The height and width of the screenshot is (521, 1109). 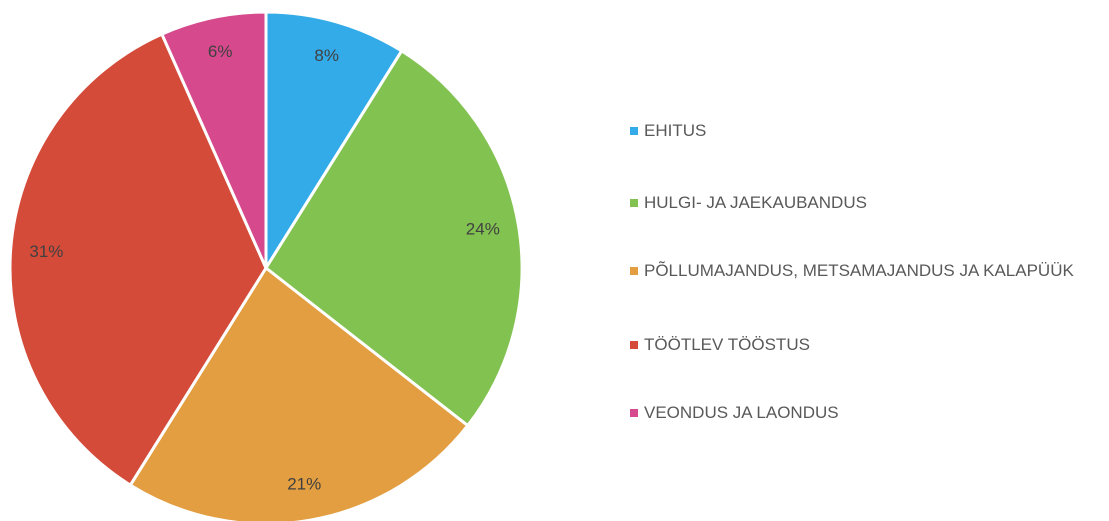 I want to click on legend-label: PÕLLUMAJANDUS, METSAMAJANDUS JA KALAPÜÜK, so click(x=859, y=270).